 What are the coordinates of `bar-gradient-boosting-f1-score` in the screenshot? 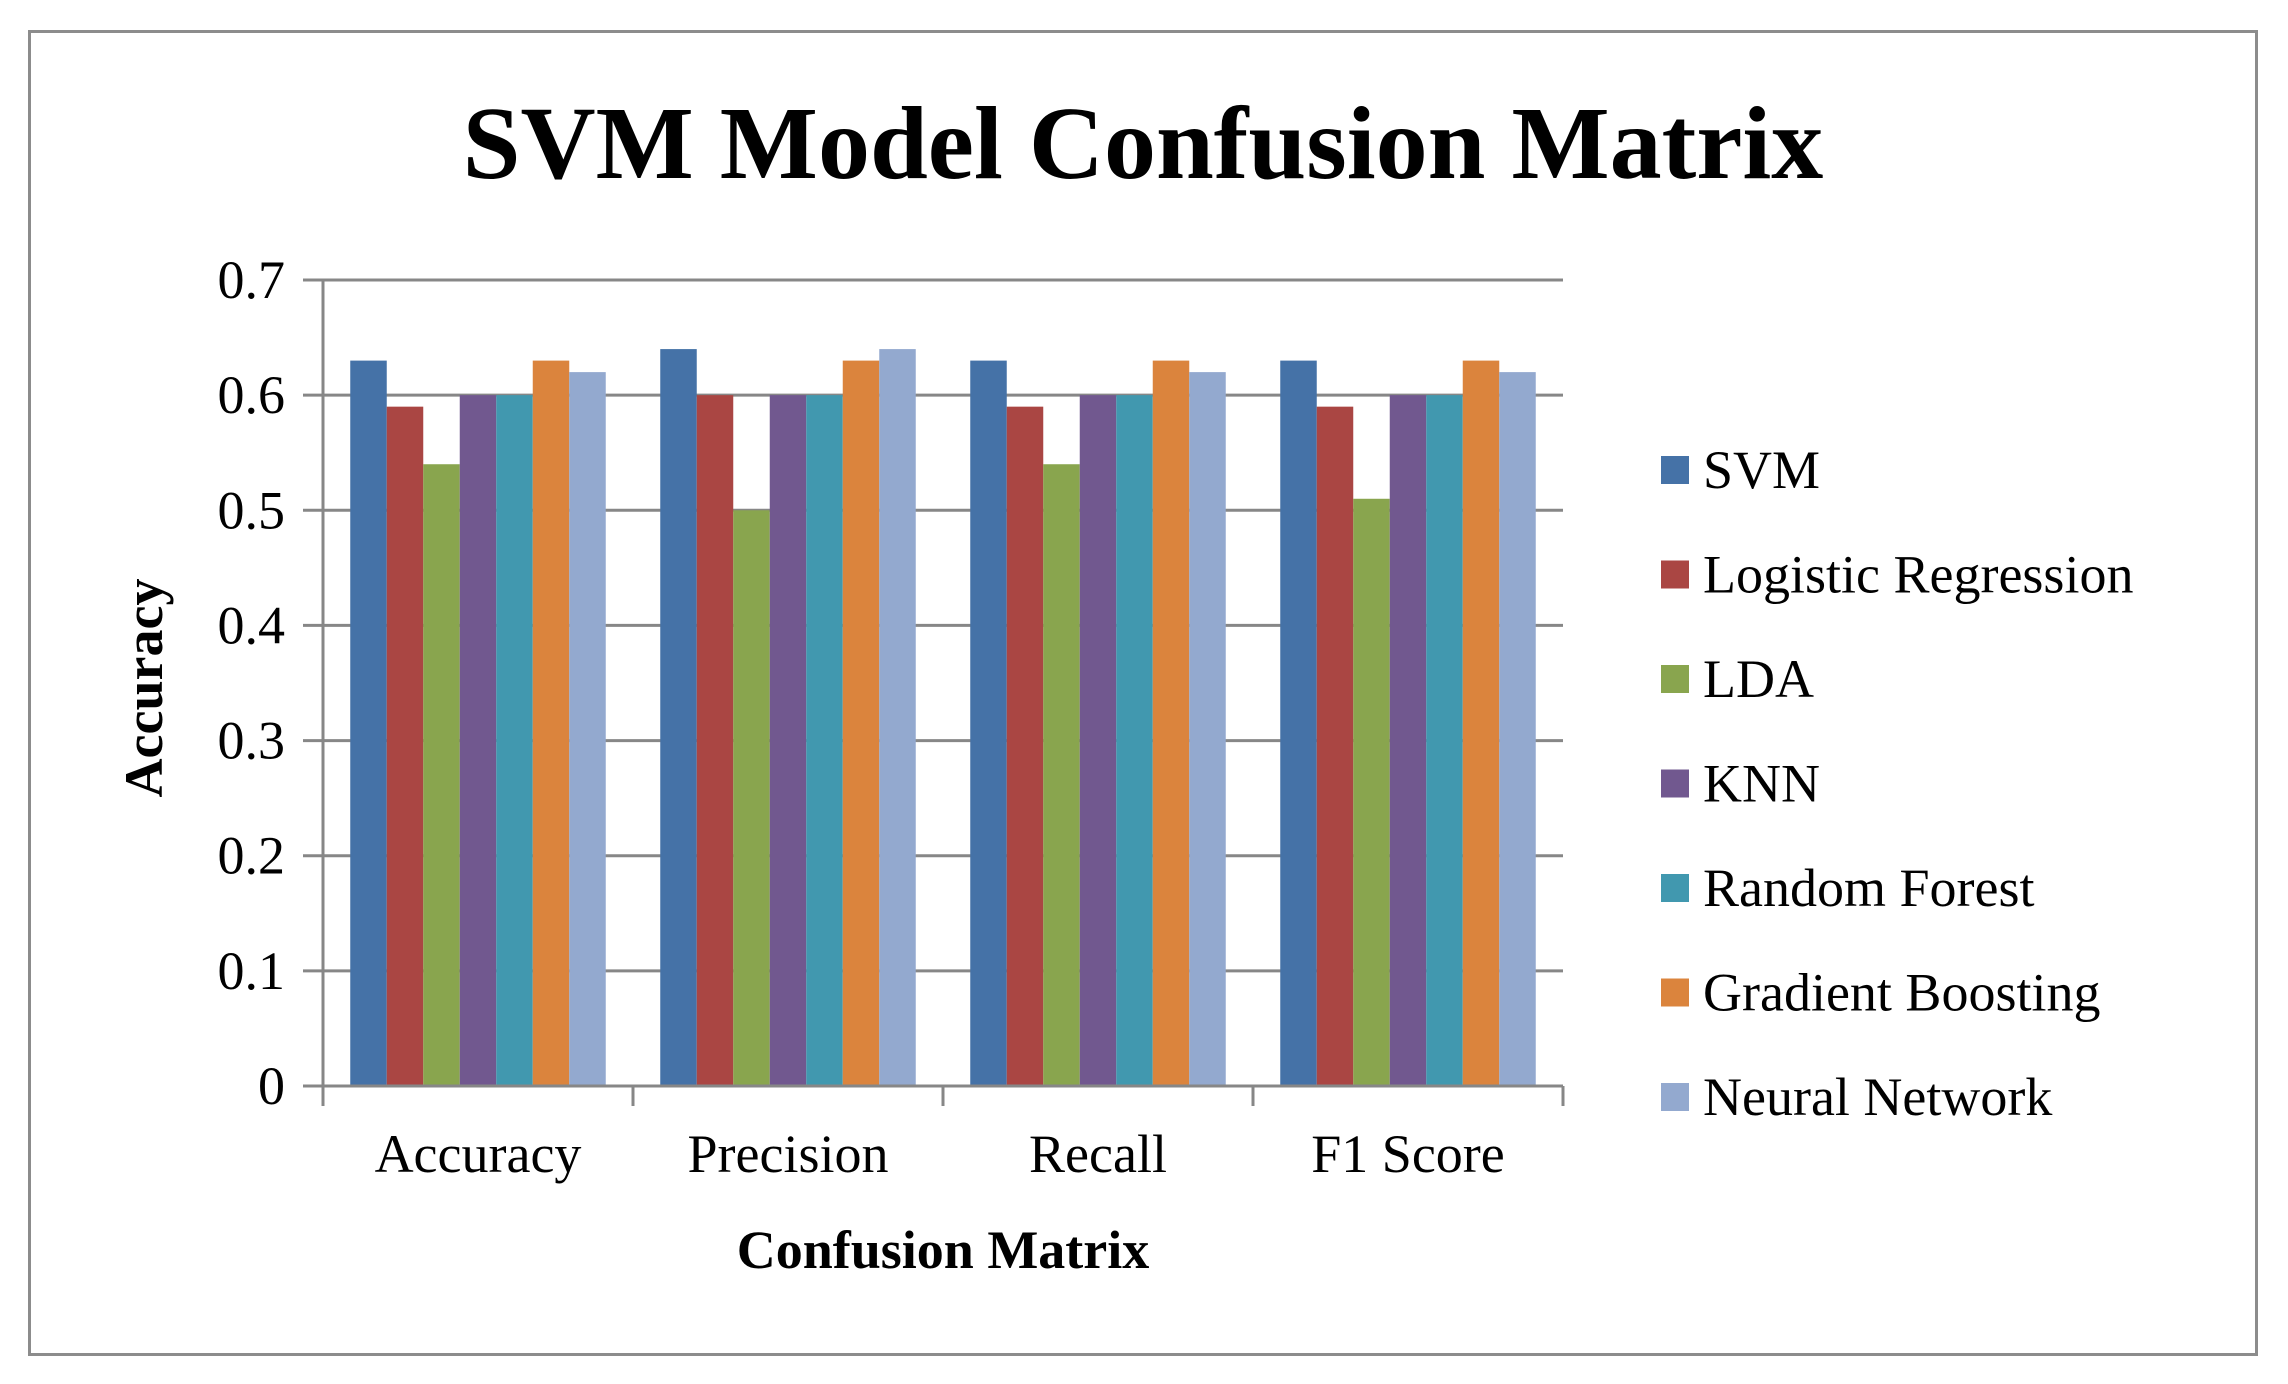 It's located at (1481, 723).